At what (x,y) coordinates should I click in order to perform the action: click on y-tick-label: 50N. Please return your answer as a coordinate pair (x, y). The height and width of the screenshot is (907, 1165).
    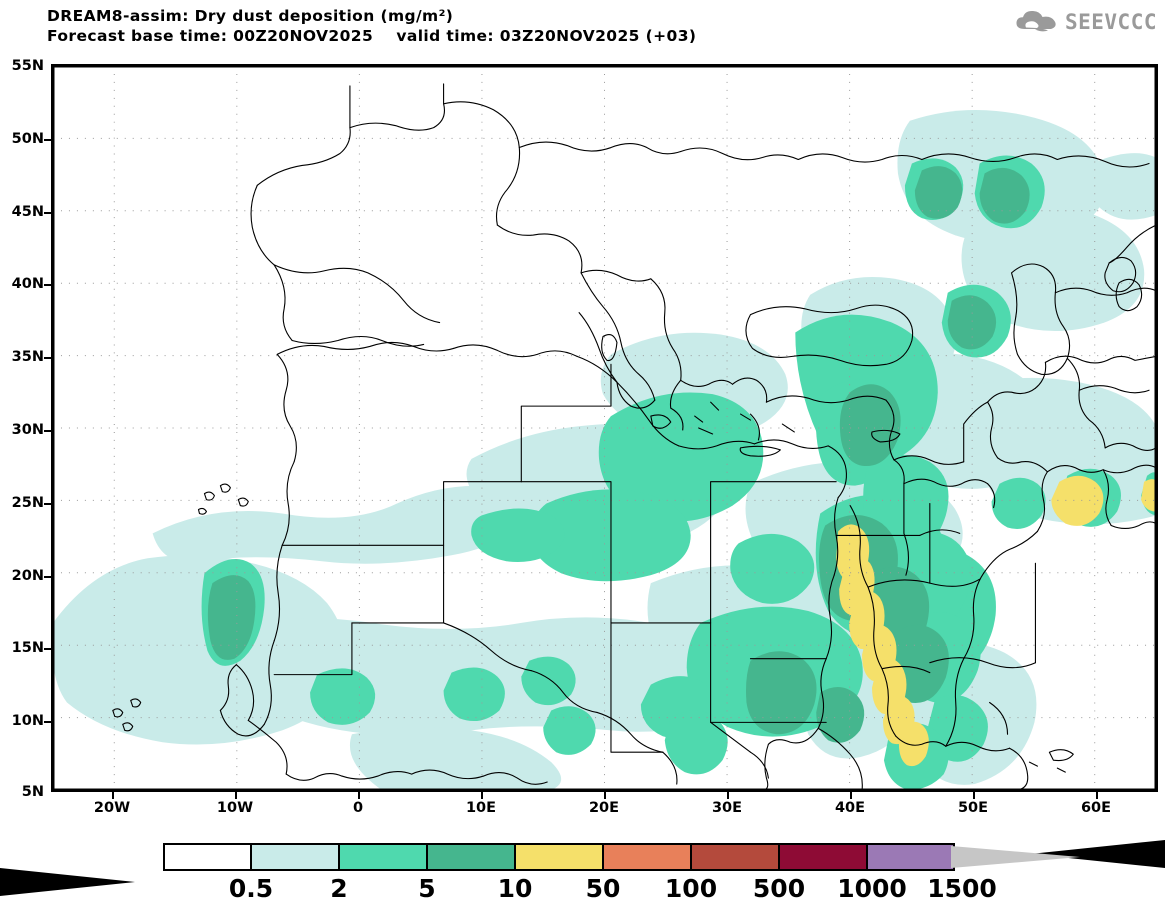
    Looking at the image, I should click on (27, 138).